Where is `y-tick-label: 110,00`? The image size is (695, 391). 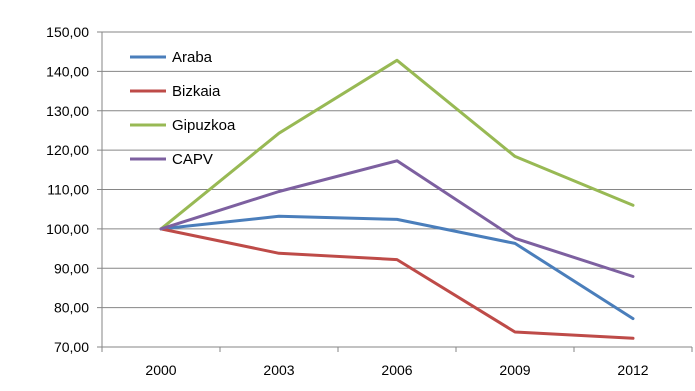
y-tick-label: 110,00 is located at coordinates (68, 190).